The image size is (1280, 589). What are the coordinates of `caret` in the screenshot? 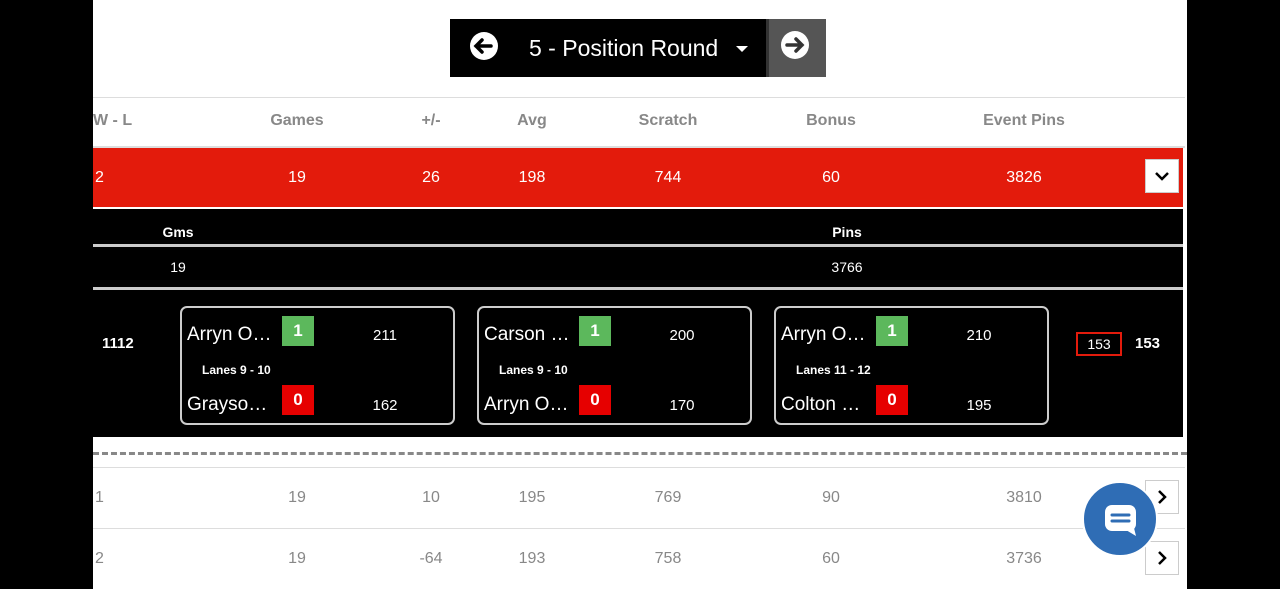 It's located at (742, 49).